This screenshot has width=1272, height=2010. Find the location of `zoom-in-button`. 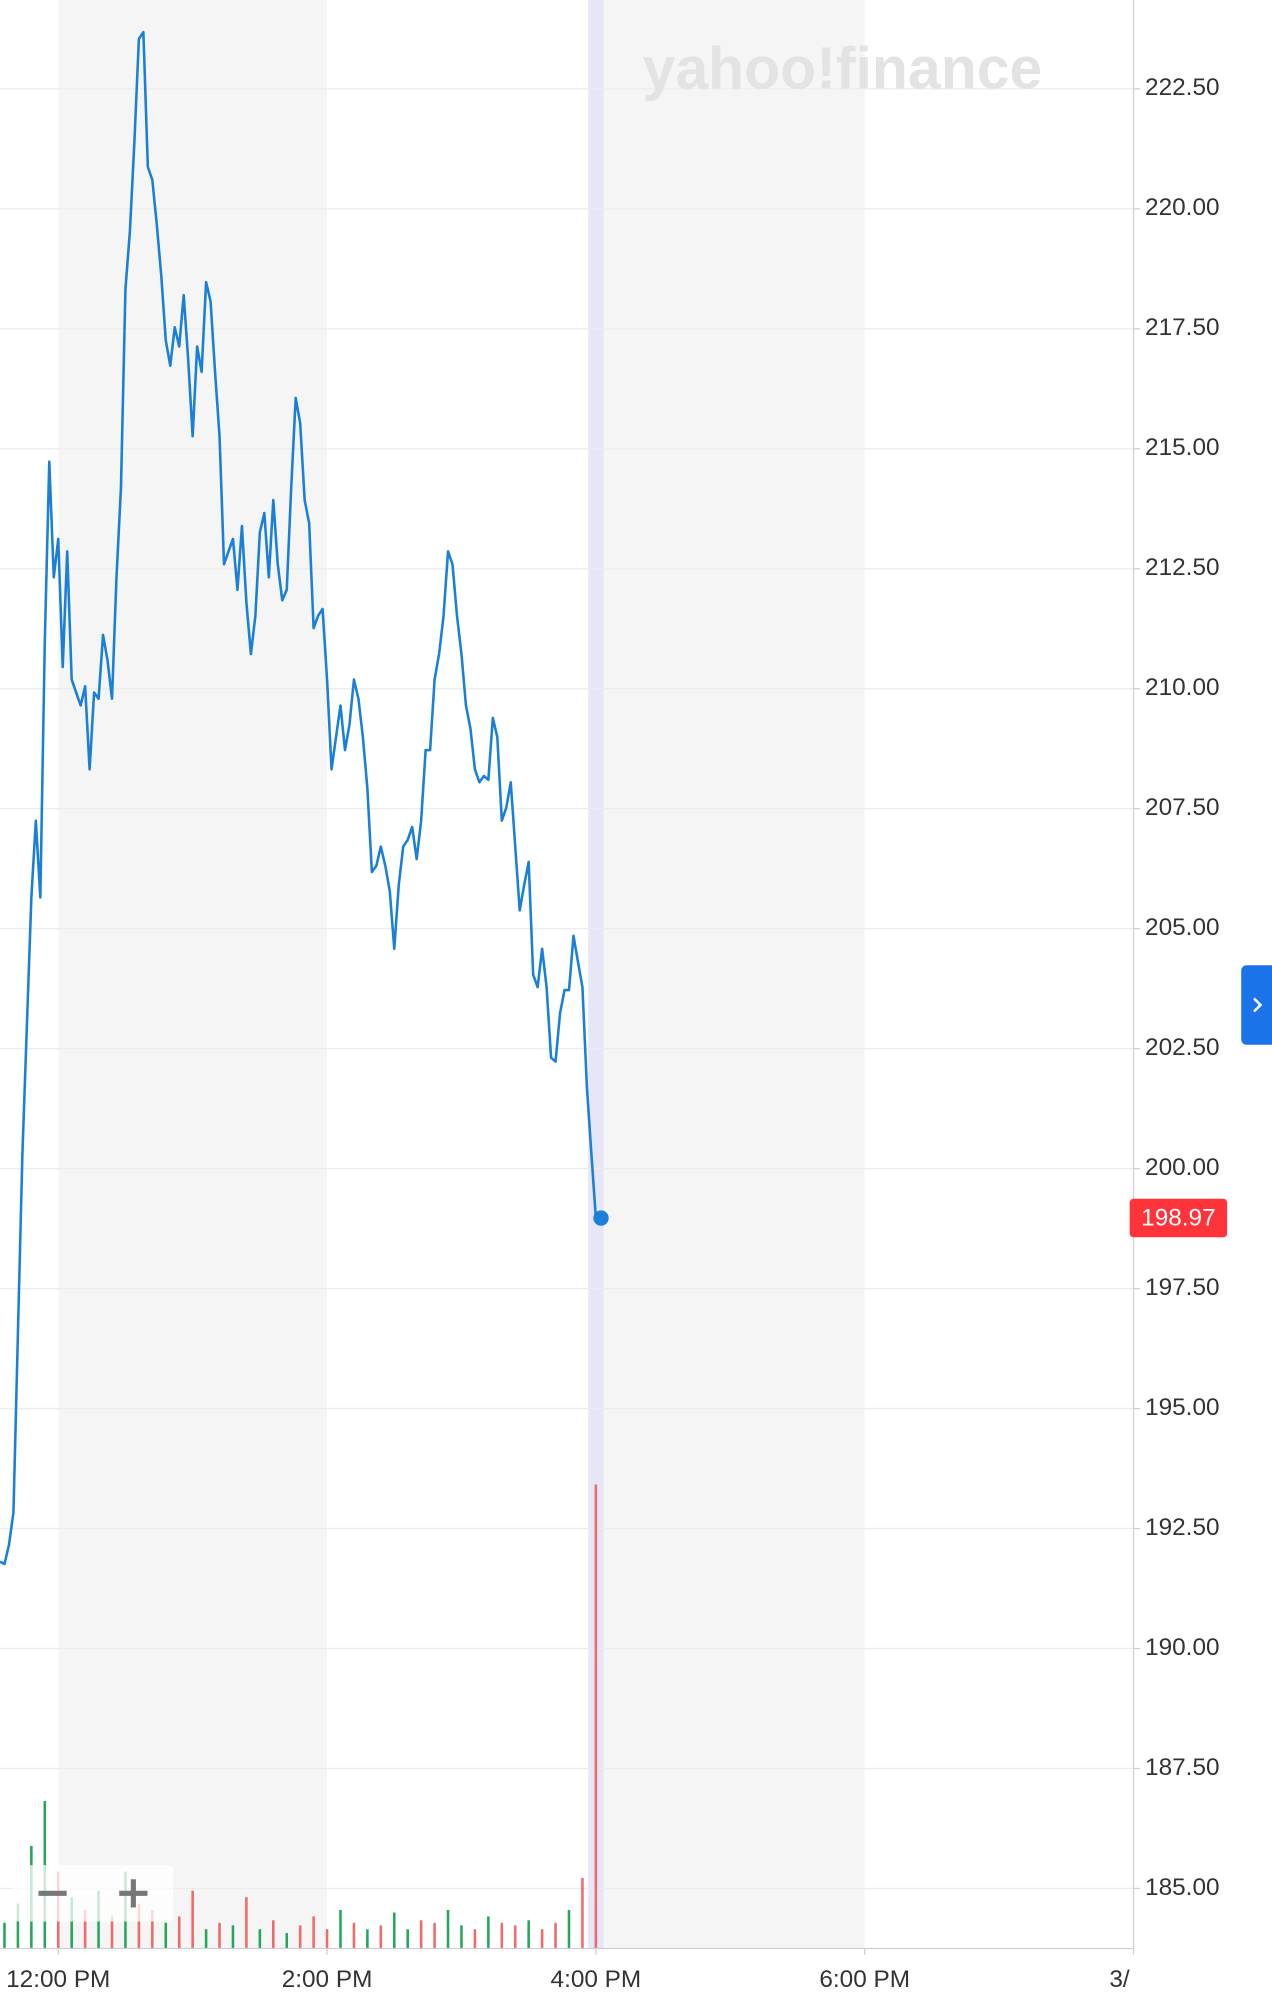

zoom-in-button is located at coordinates (133, 1894).